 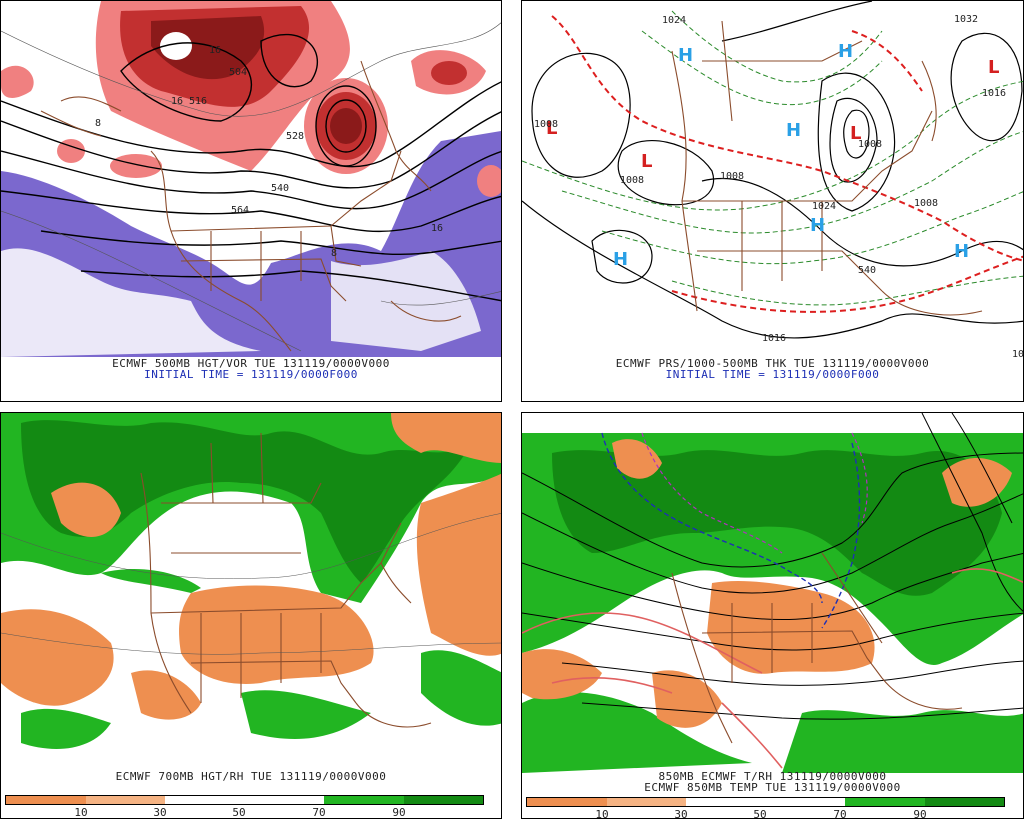 I want to click on caption-line-1: ECMWF 500MB HGT/VOR TUE 131119/0000V000, so click(x=251, y=363).